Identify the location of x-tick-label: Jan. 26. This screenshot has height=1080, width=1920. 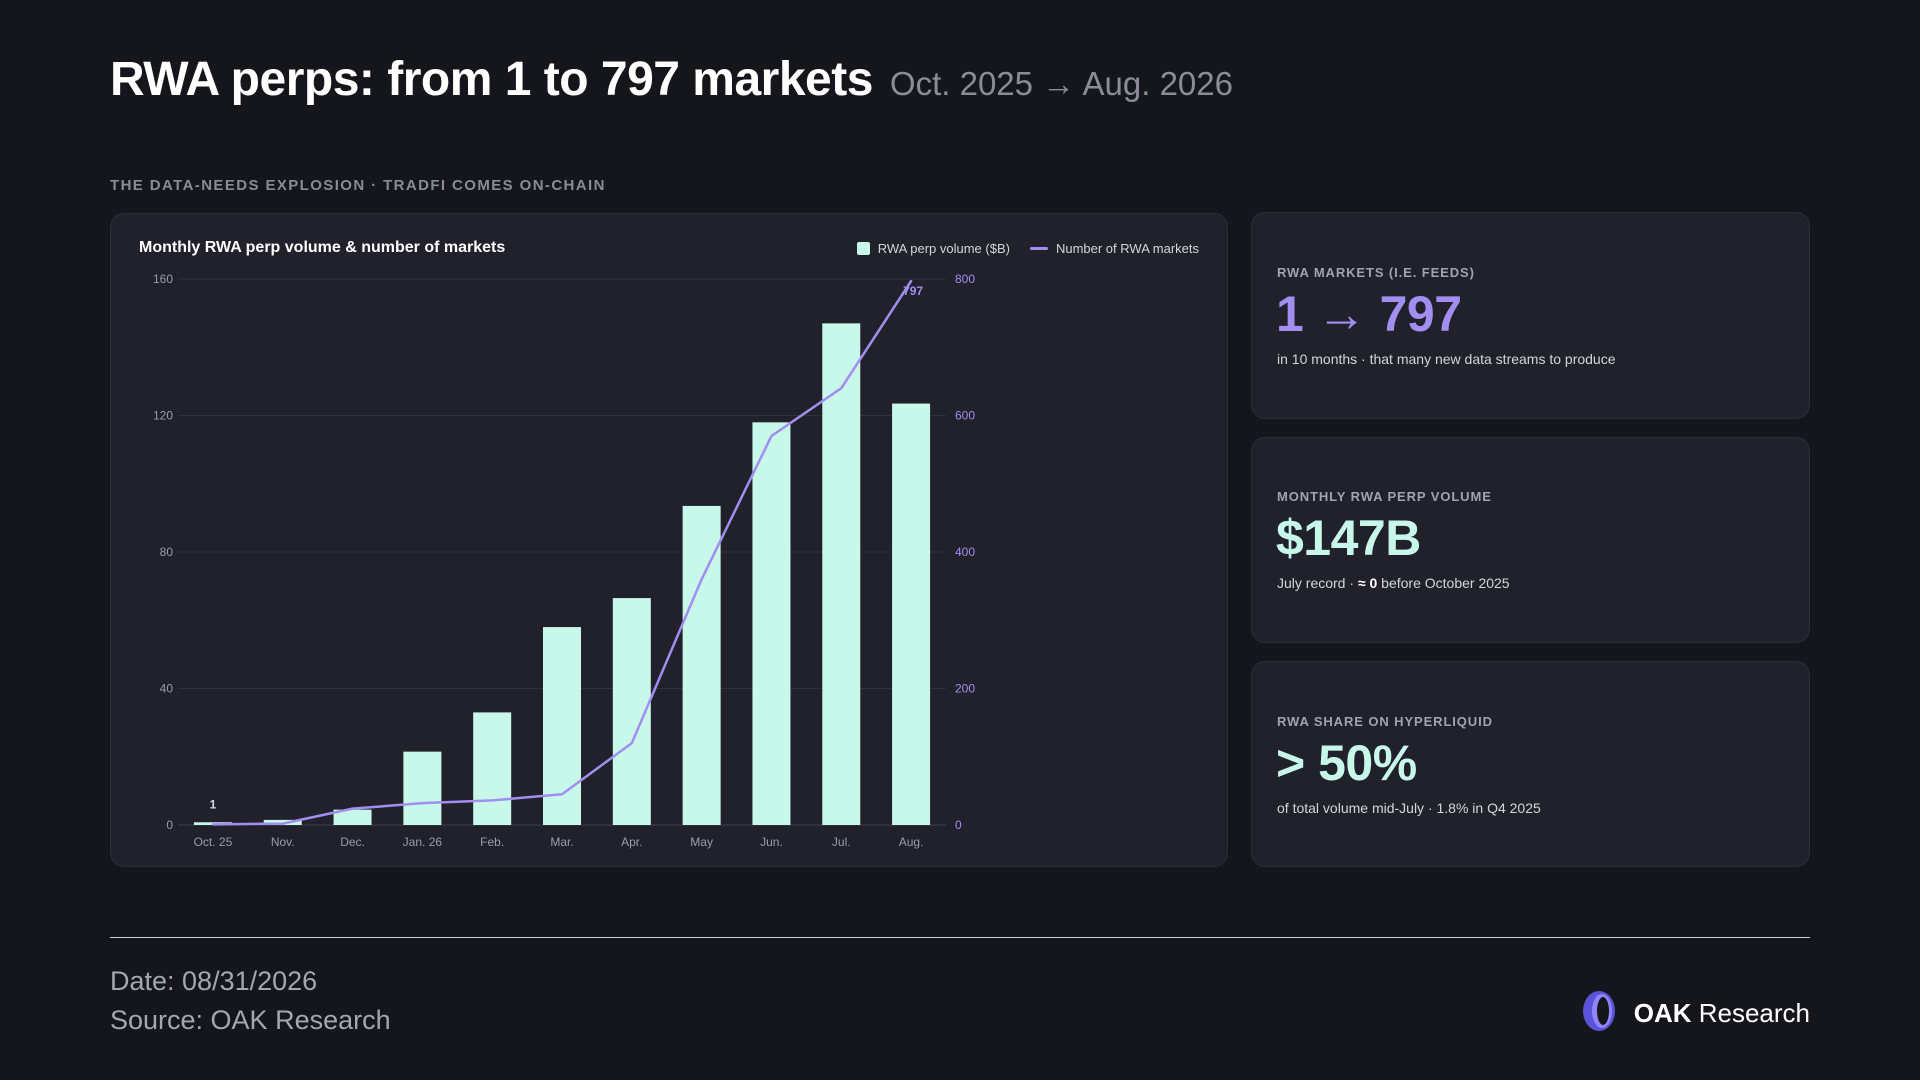
(423, 842).